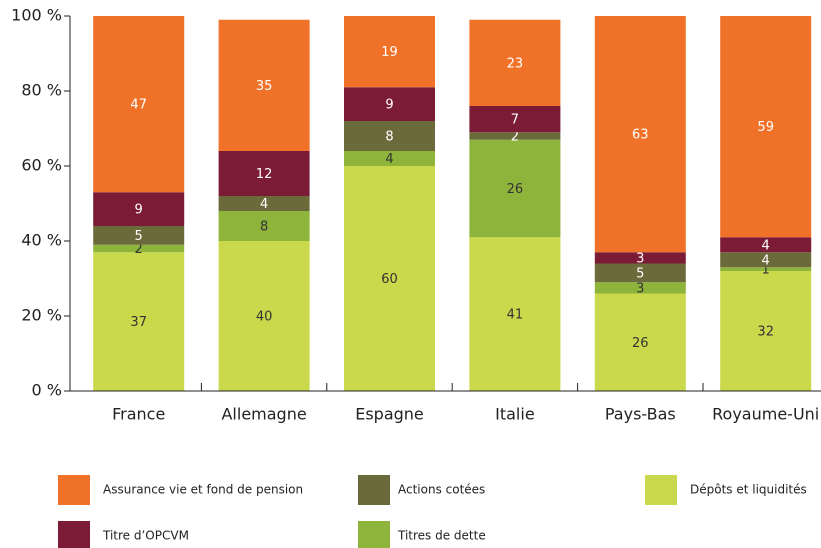 The height and width of the screenshot is (548, 821). I want to click on value-label: 32, so click(765, 332).